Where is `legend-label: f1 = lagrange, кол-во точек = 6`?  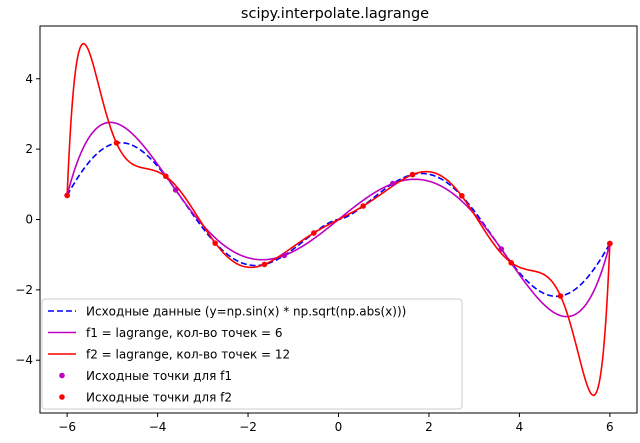 legend-label: f1 = lagrange, кол-во точек = 6 is located at coordinates (184, 333).